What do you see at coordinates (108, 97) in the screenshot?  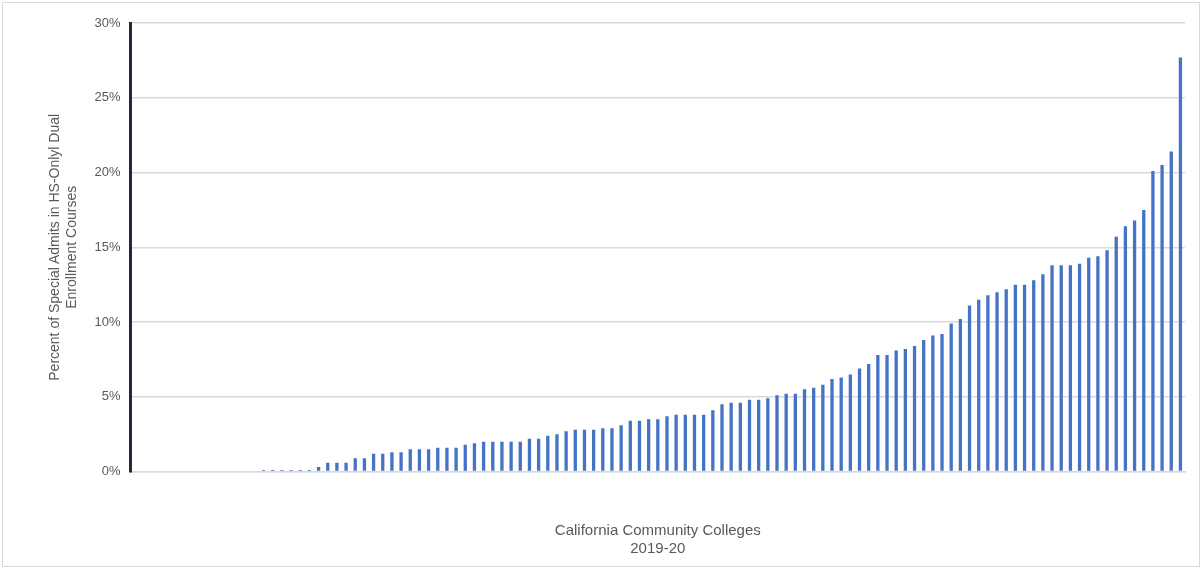 I see `y-tick-label: 25%` at bounding box center [108, 97].